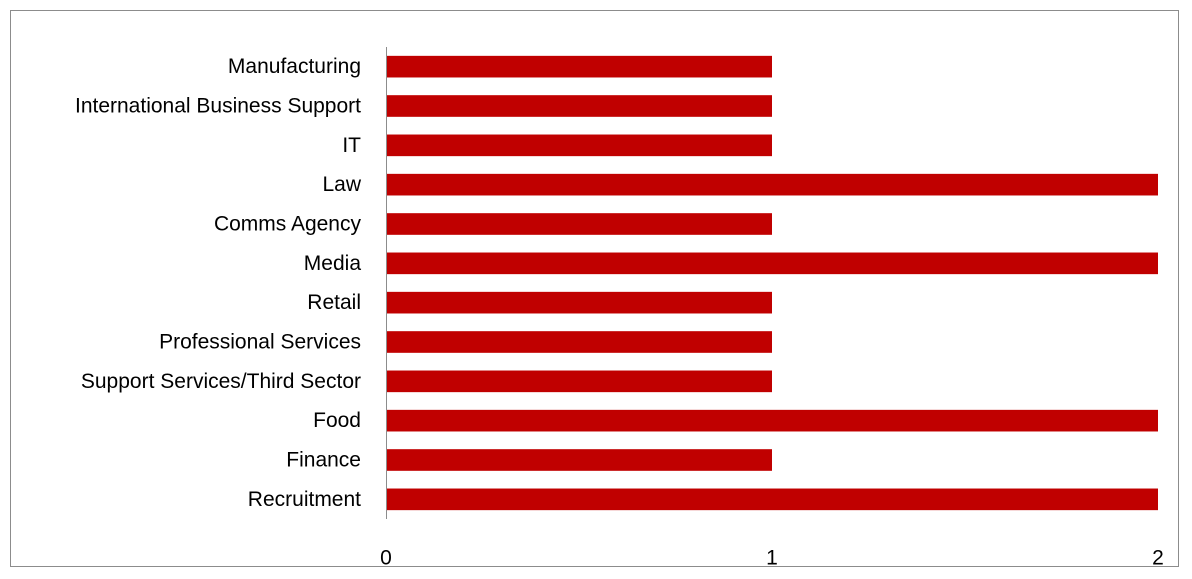 The height and width of the screenshot is (579, 1192). What do you see at coordinates (772, 184) in the screenshot?
I see `bar-law` at bounding box center [772, 184].